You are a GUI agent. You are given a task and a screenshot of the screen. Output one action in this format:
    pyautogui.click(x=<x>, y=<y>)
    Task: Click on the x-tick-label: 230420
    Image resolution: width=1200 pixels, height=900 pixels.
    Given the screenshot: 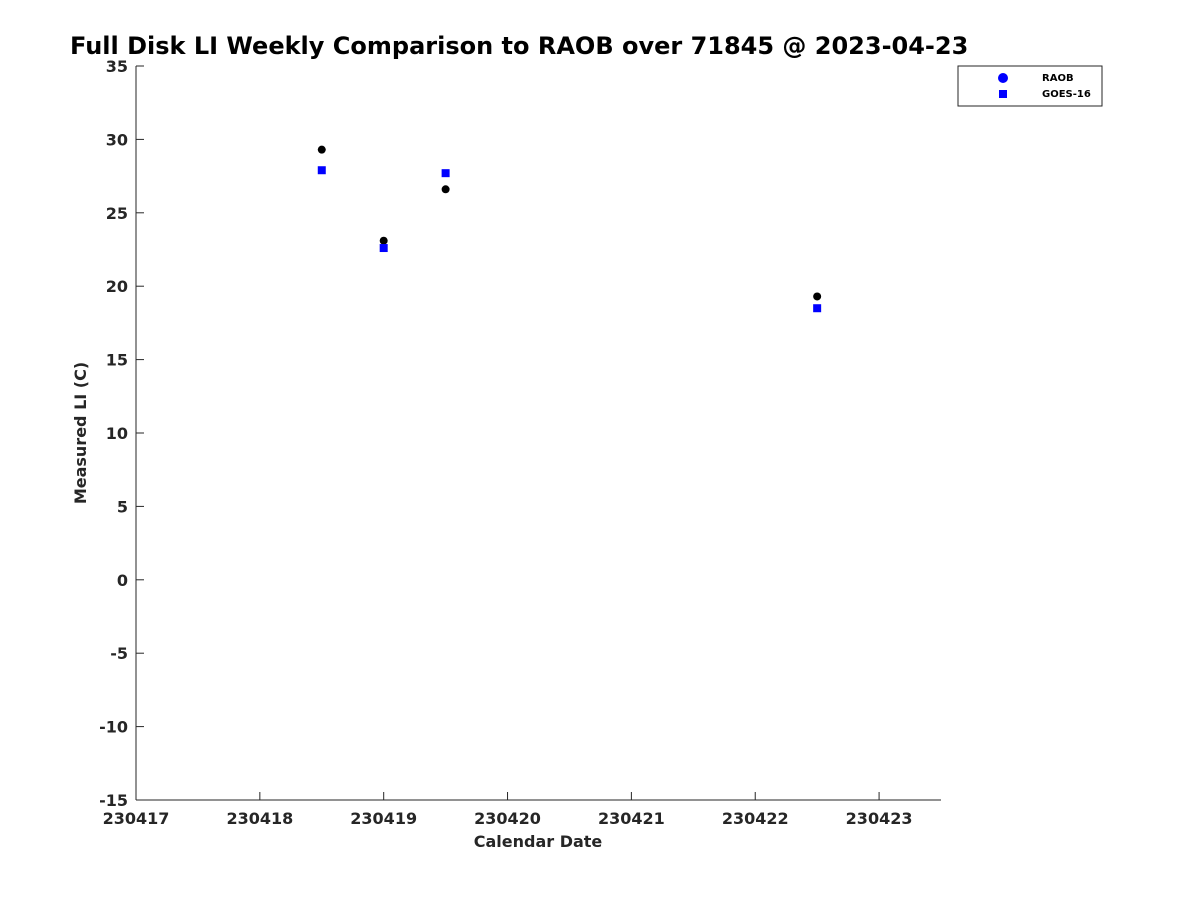 What is the action you would take?
    pyautogui.click(x=507, y=818)
    